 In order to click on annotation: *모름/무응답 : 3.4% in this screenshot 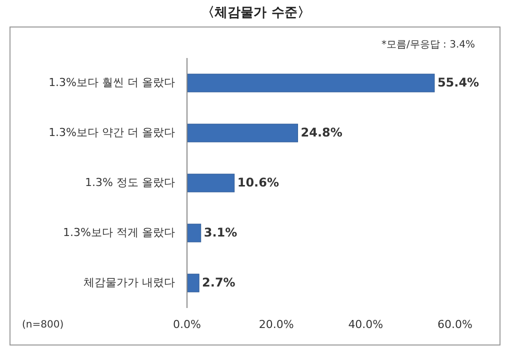, I will do `click(428, 45)`.